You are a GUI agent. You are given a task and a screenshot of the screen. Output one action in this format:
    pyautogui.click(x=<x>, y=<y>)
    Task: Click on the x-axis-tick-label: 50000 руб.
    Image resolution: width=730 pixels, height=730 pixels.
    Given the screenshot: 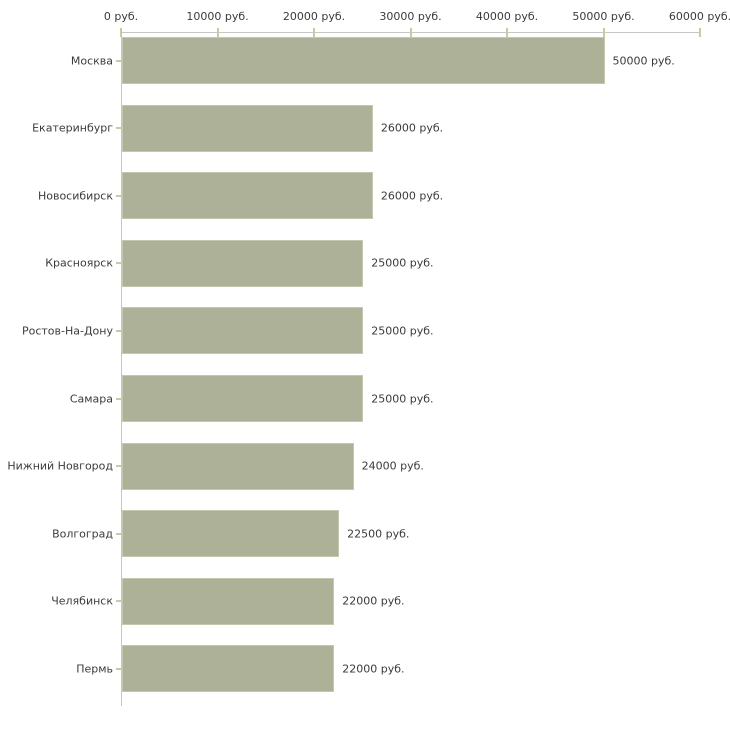 What is the action you would take?
    pyautogui.click(x=603, y=16)
    